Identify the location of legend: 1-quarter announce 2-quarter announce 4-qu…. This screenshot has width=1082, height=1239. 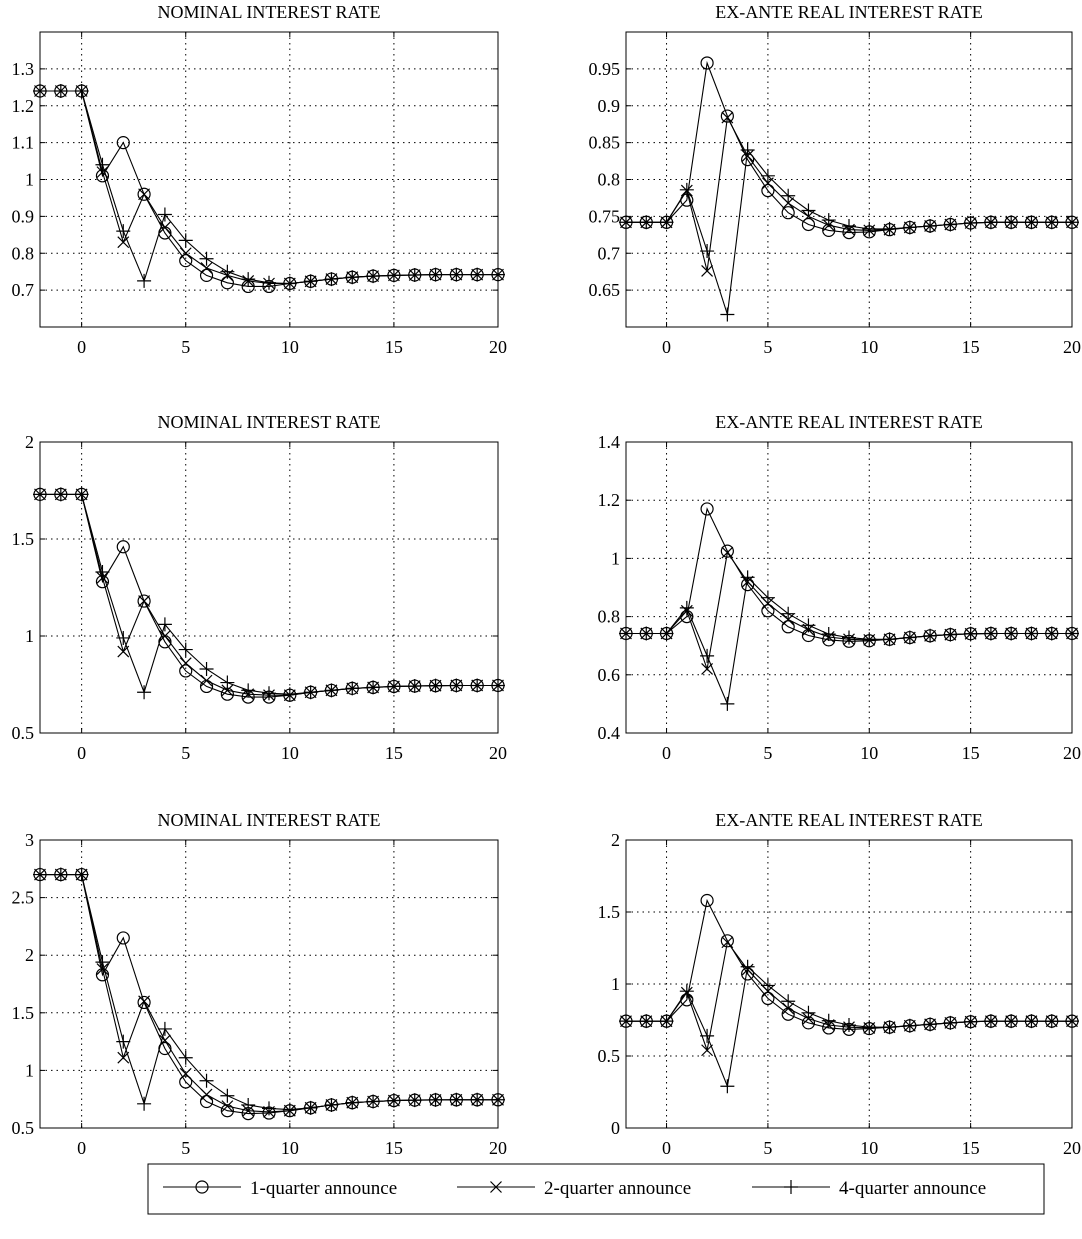
(596, 1189).